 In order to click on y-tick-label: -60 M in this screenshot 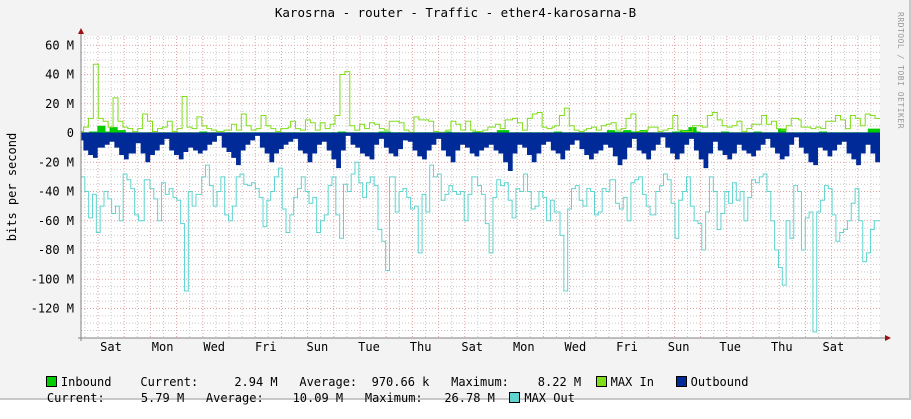, I will do `click(56, 221)`.